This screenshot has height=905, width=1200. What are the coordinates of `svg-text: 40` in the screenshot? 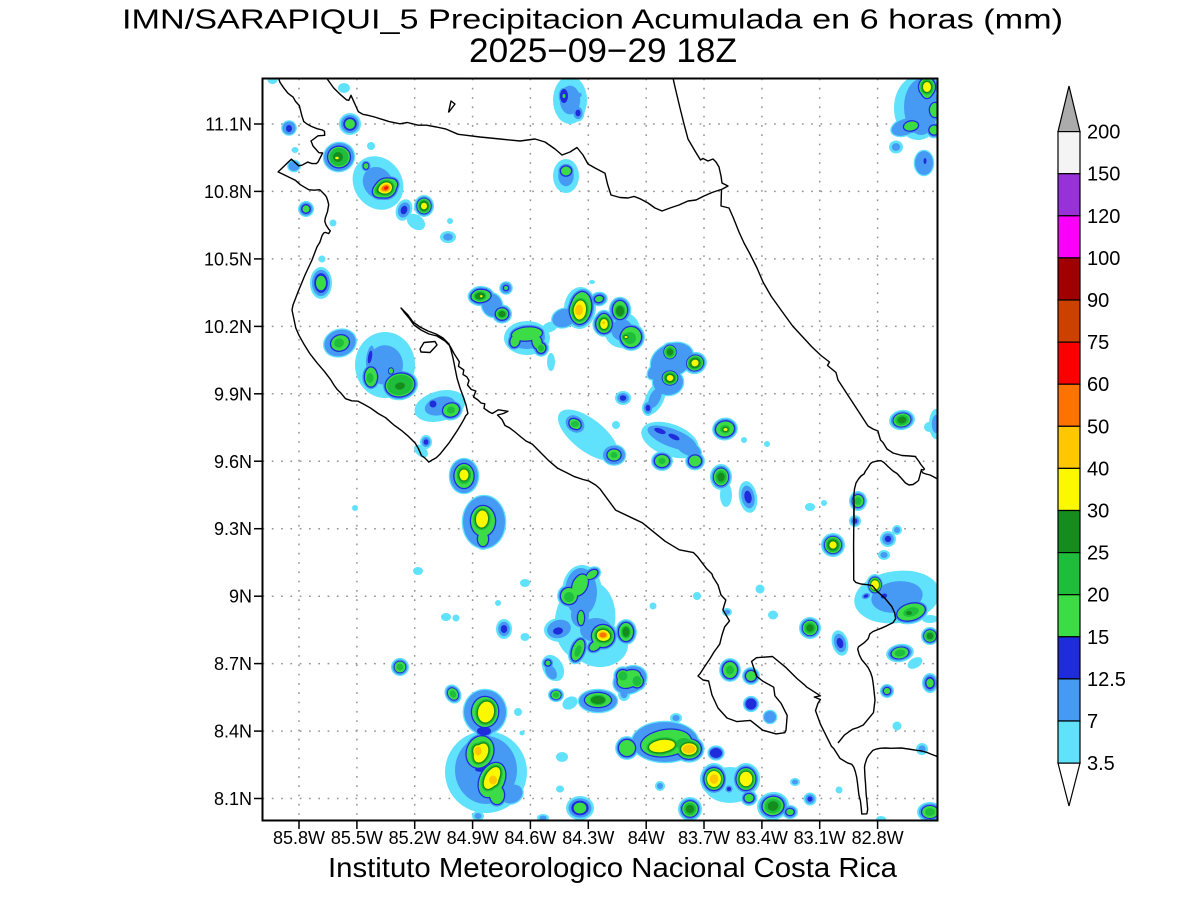 It's located at (1098, 469).